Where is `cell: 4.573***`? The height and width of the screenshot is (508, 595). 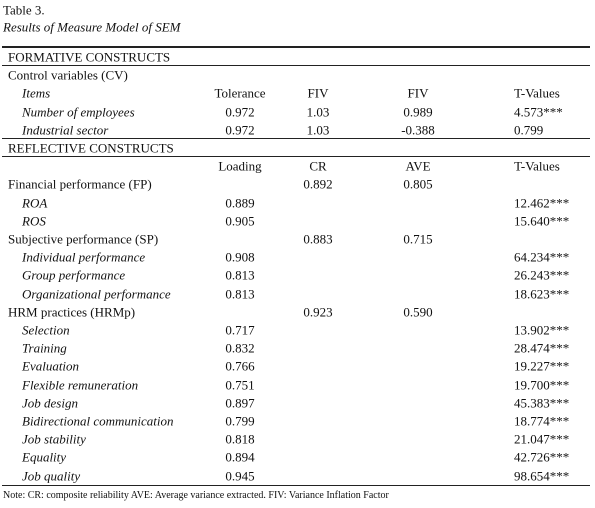 cell: 4.573*** is located at coordinates (538, 112).